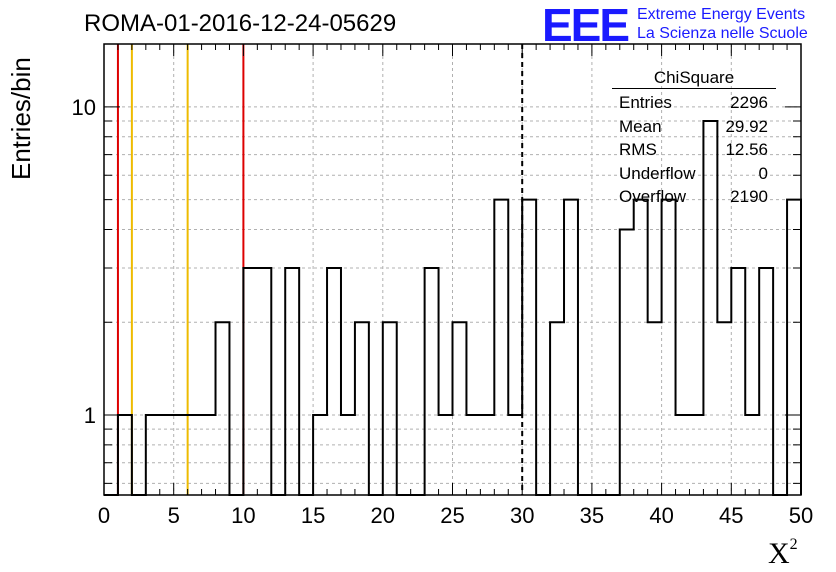 This screenshot has height=572, width=836. Describe the element at coordinates (763, 173) in the screenshot. I see `stats-value: 0` at that location.